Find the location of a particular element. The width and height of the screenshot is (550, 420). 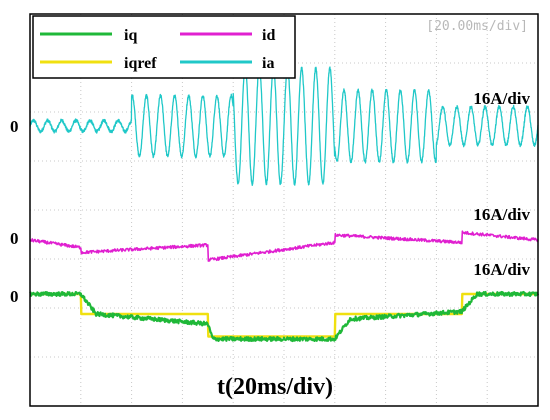

zero-label-id: 0 is located at coordinates (14, 238).